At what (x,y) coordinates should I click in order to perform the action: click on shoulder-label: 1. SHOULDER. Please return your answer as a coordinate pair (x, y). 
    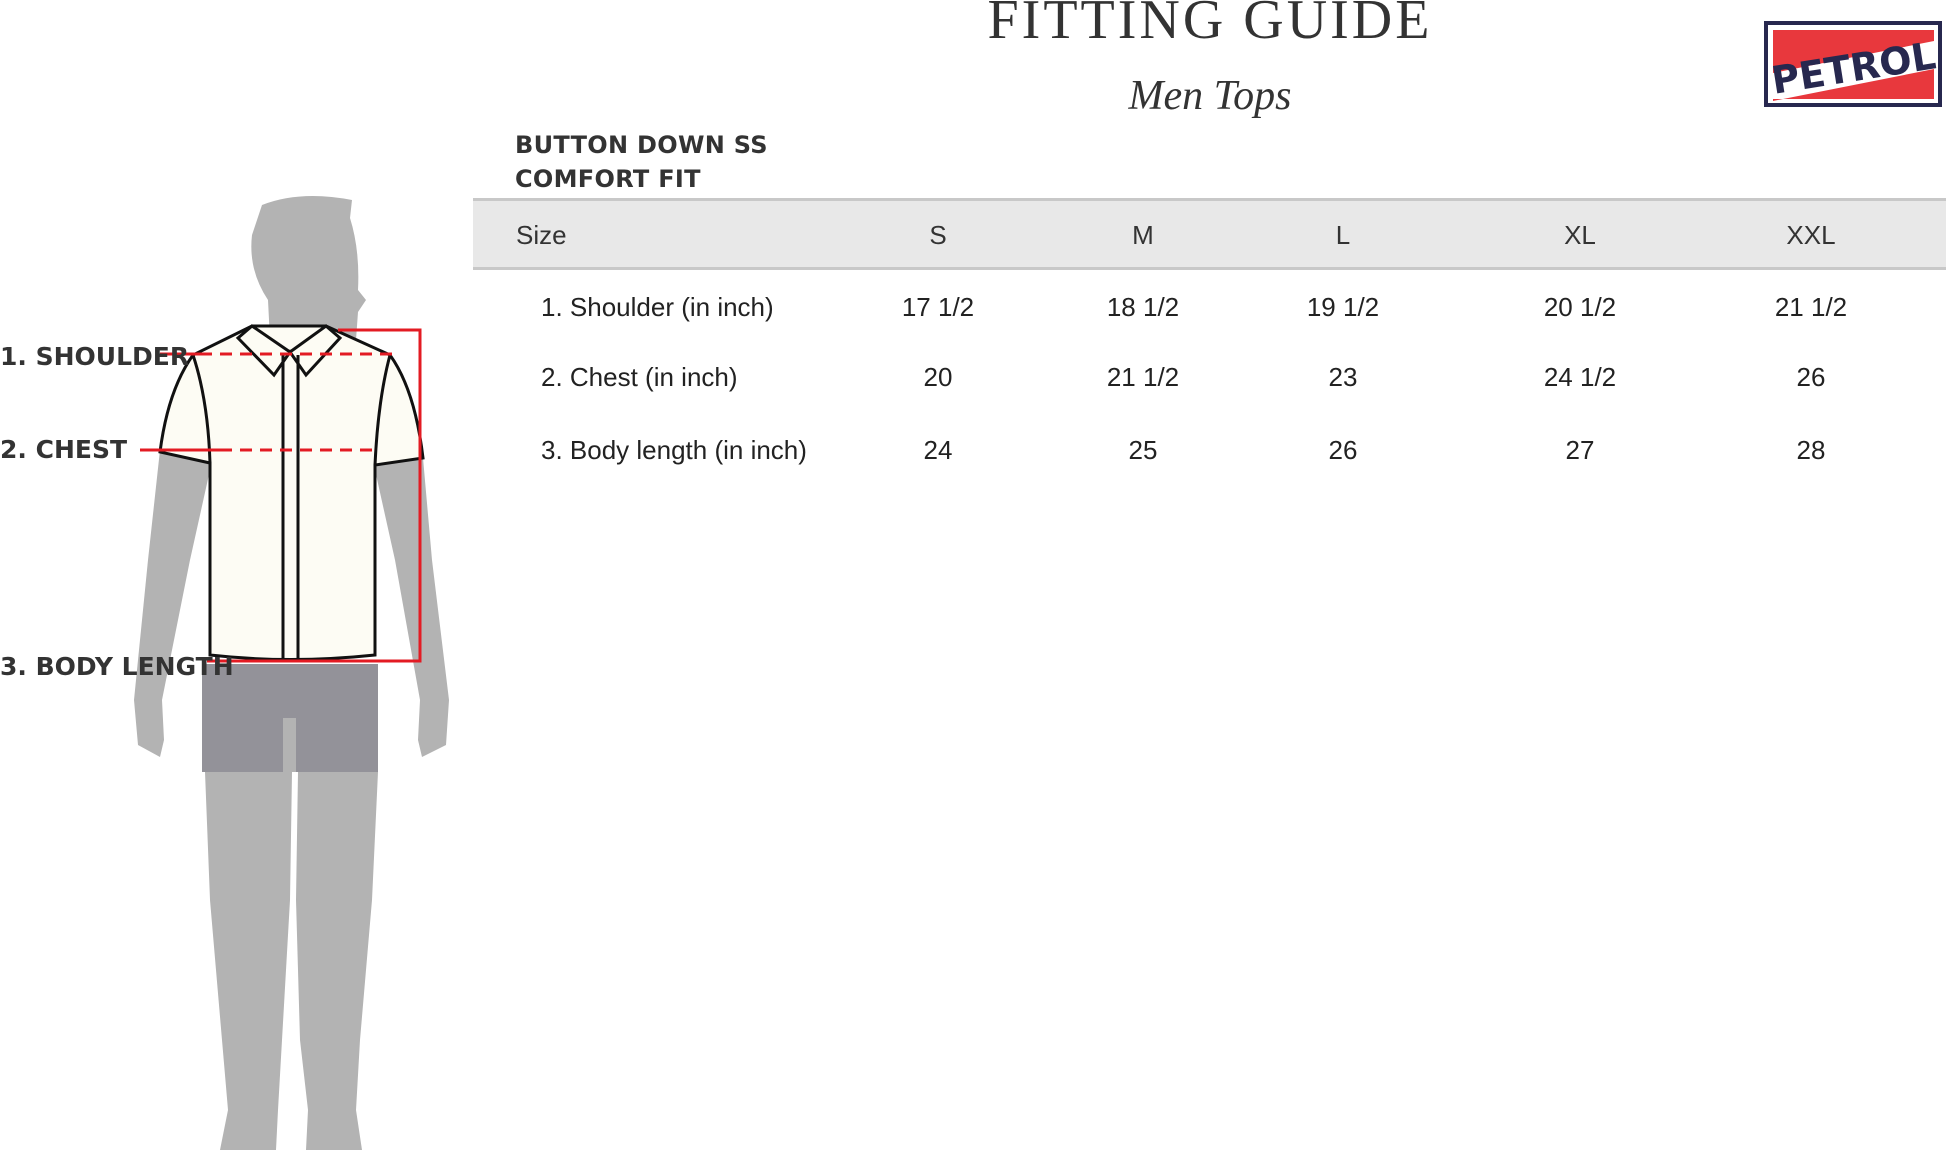
    Looking at the image, I should click on (95, 356).